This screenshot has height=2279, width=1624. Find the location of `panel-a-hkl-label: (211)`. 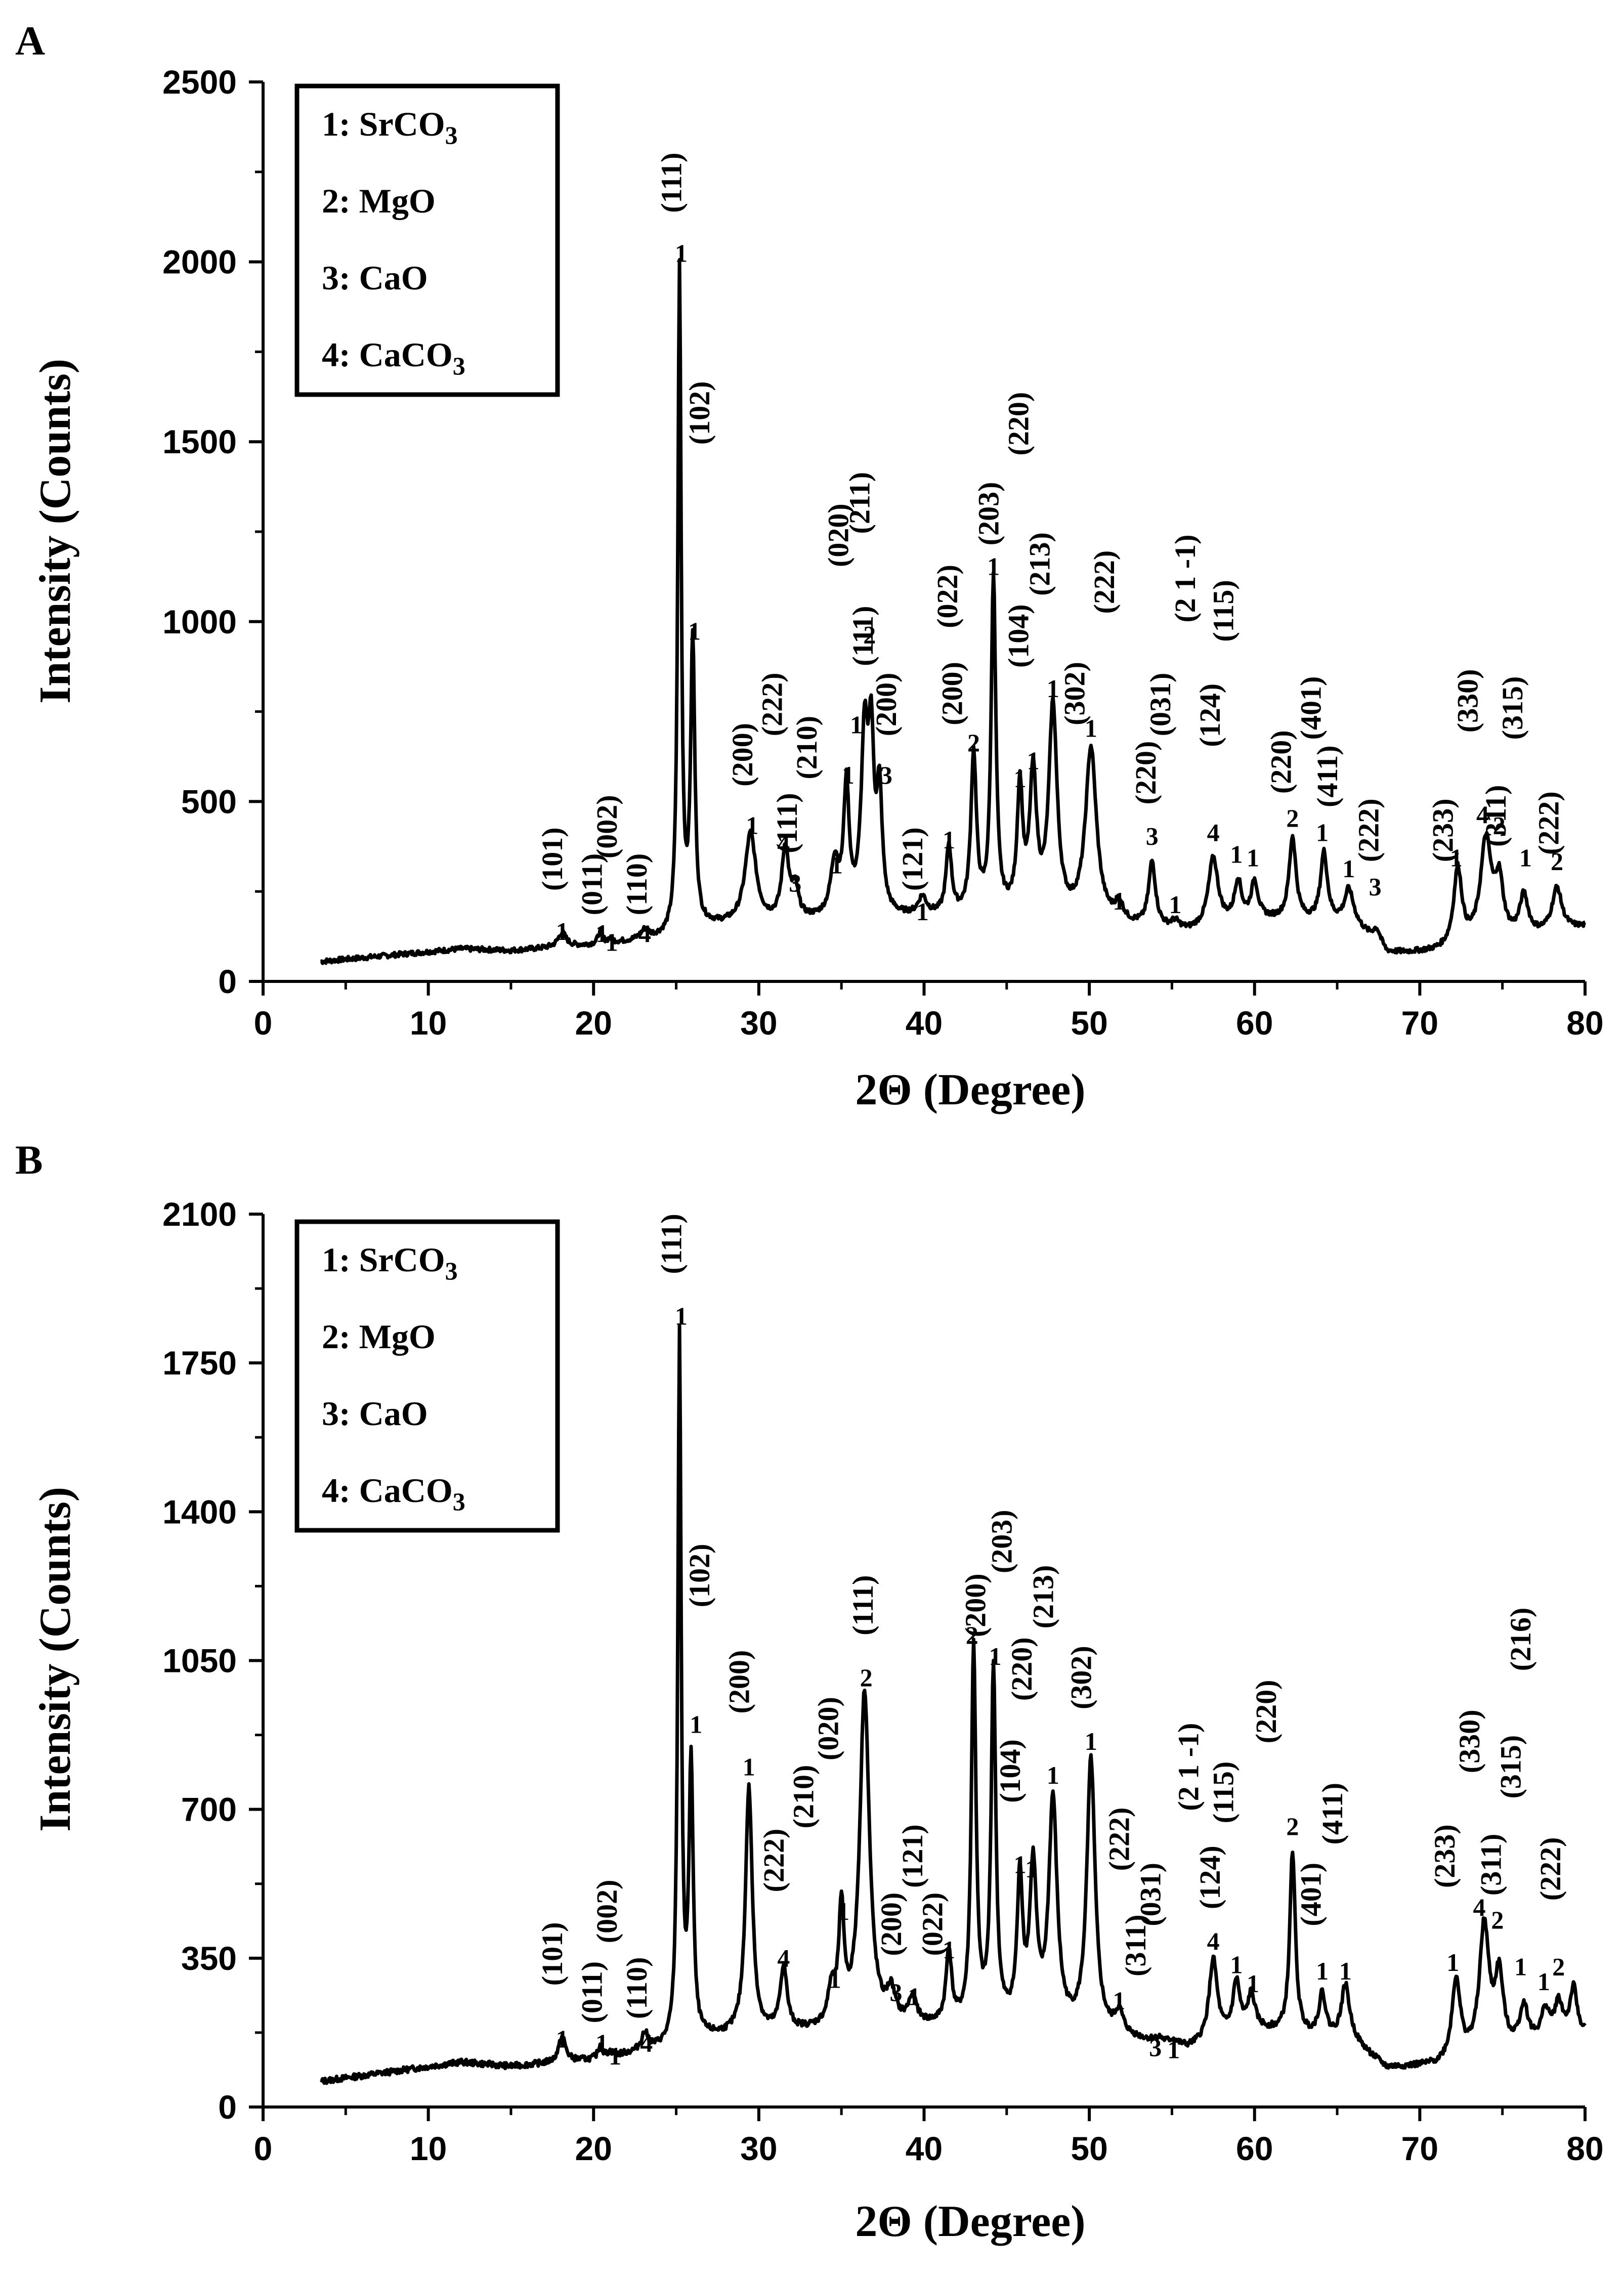

panel-a-hkl-label: (211) is located at coordinates (859, 503).